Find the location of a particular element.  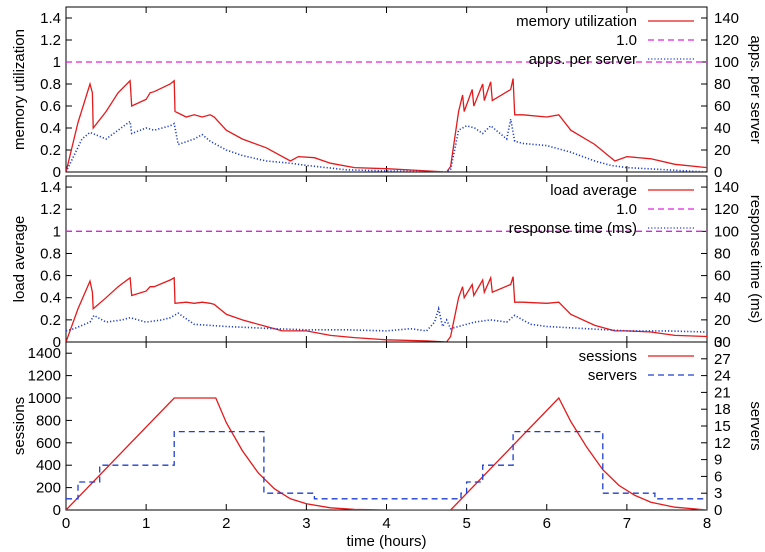

y-tick-label: 400 is located at coordinates (48, 465).